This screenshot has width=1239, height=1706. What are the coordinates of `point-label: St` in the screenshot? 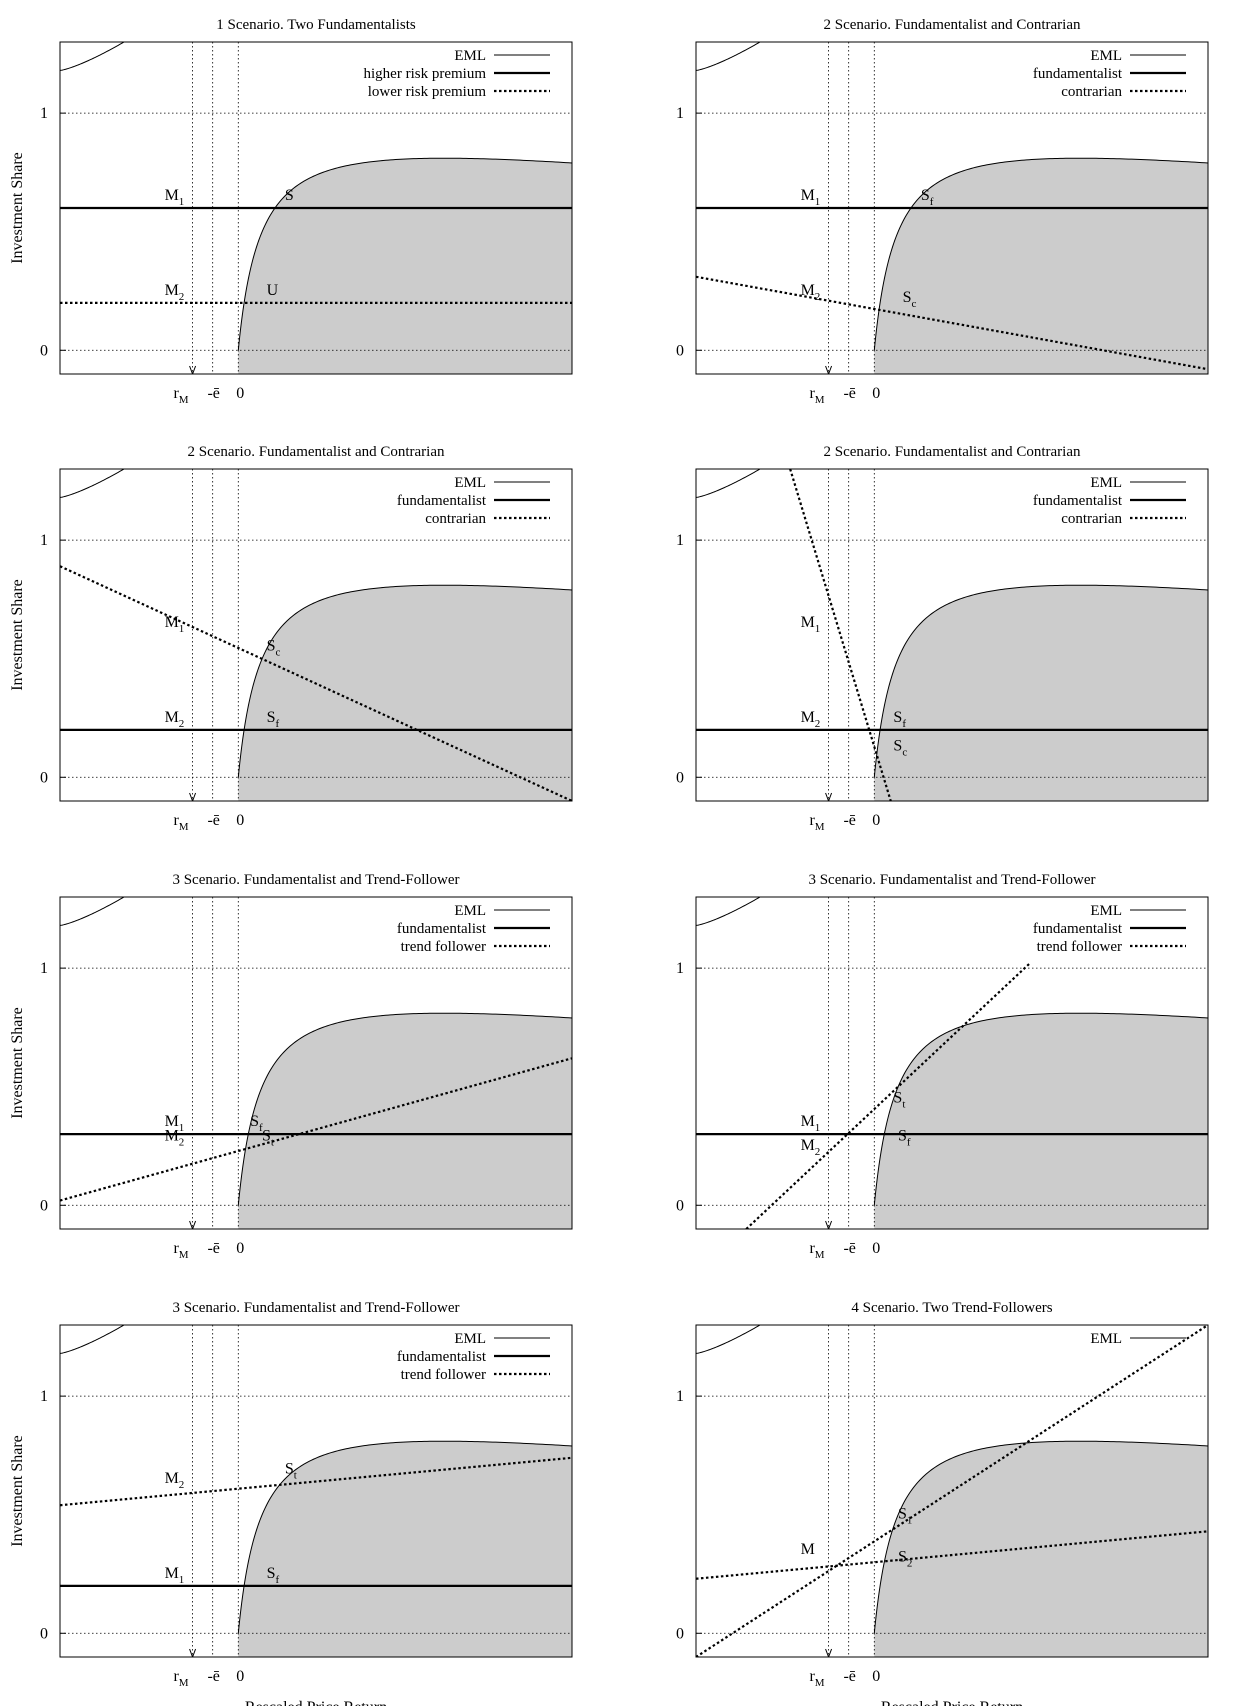 It's located at (268, 1137).